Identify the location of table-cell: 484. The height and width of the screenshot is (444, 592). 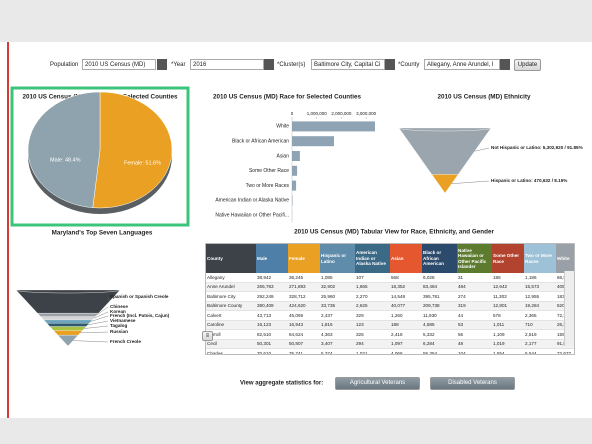
(474, 287).